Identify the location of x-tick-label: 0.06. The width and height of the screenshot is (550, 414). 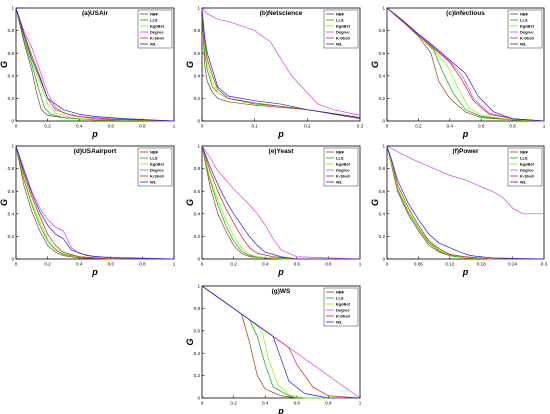
(418, 264).